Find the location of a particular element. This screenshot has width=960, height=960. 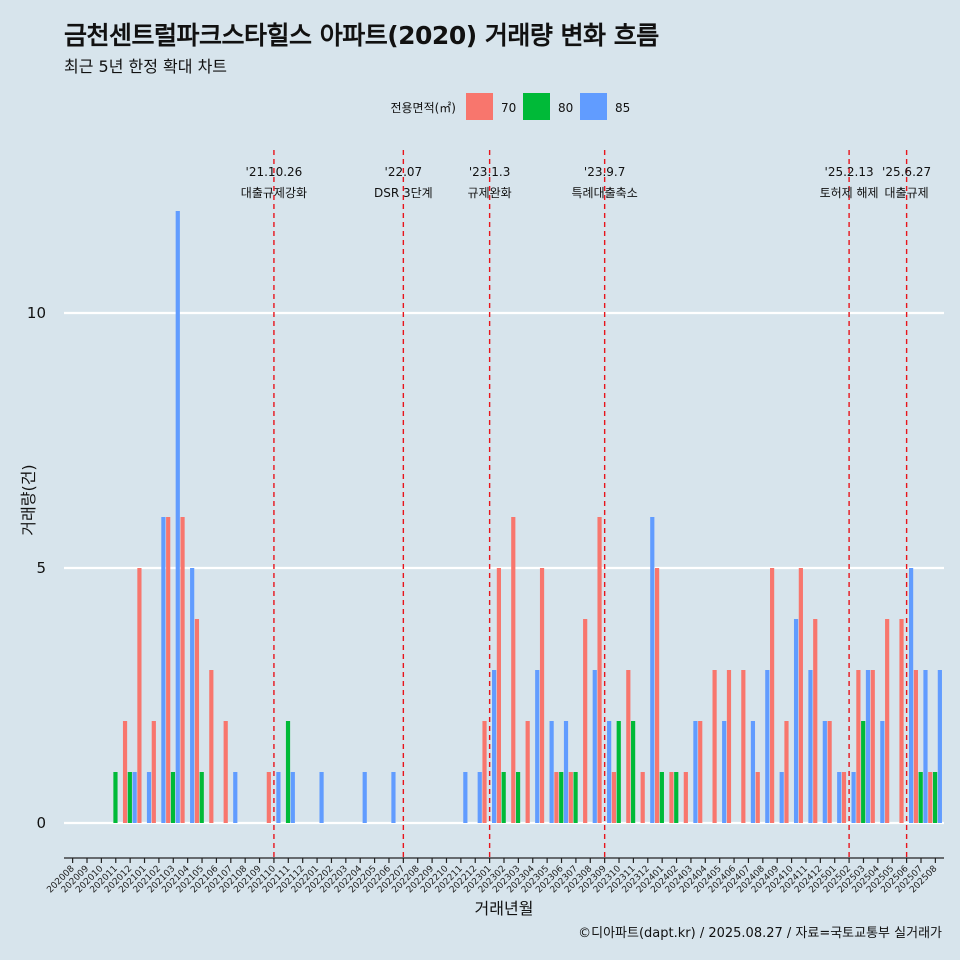

event-date: '22.07 is located at coordinates (404, 172).